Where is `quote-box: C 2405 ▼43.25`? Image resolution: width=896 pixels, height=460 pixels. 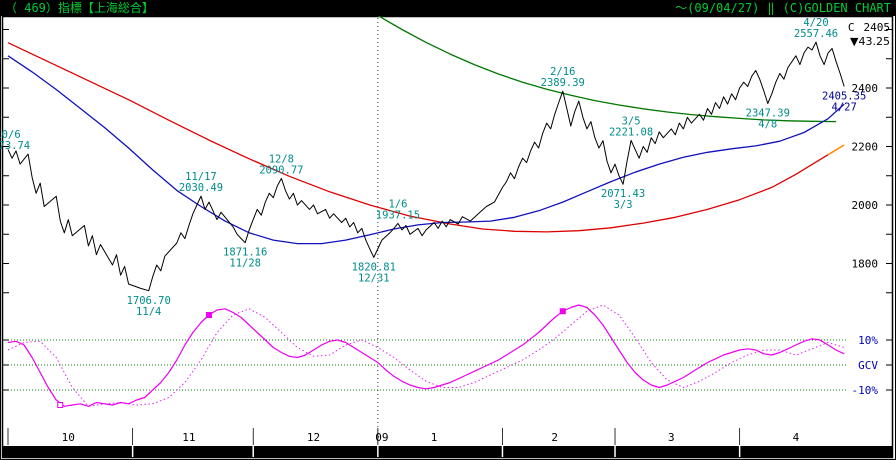 quote-box: C 2405 ▼43.25 is located at coordinates (869, 35).